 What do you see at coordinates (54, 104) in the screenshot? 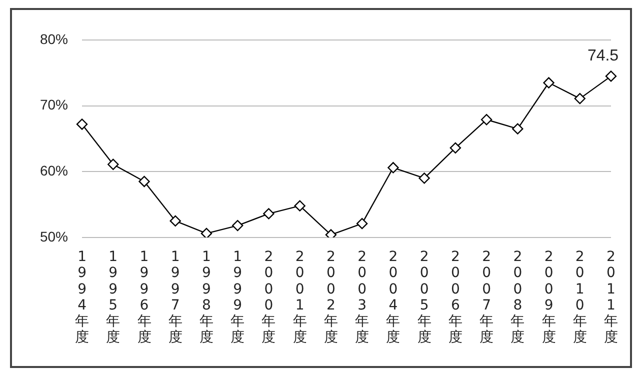
I see `y-tick-label: 70%` at bounding box center [54, 104].